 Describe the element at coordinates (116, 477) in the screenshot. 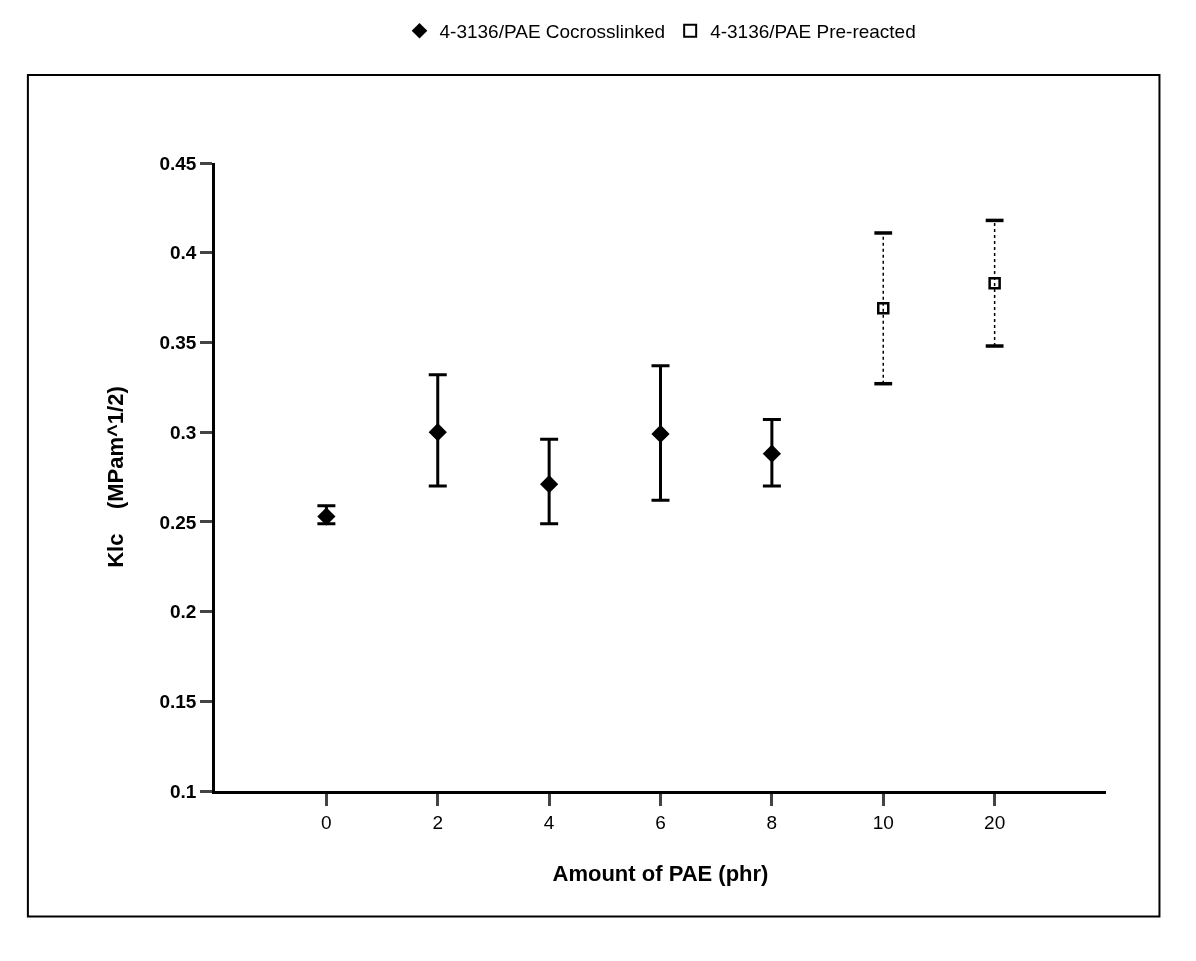

I see `y-axis-title: Klc (MPam^1/2)` at that location.